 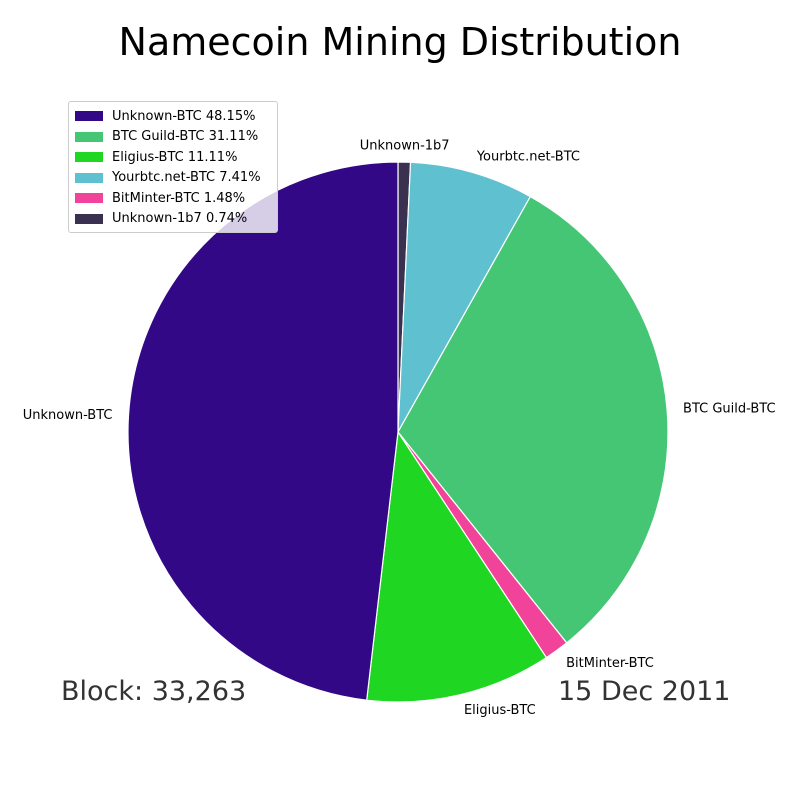 I want to click on legend-label: BitMinter-BTC 1.48%, so click(x=179, y=198).